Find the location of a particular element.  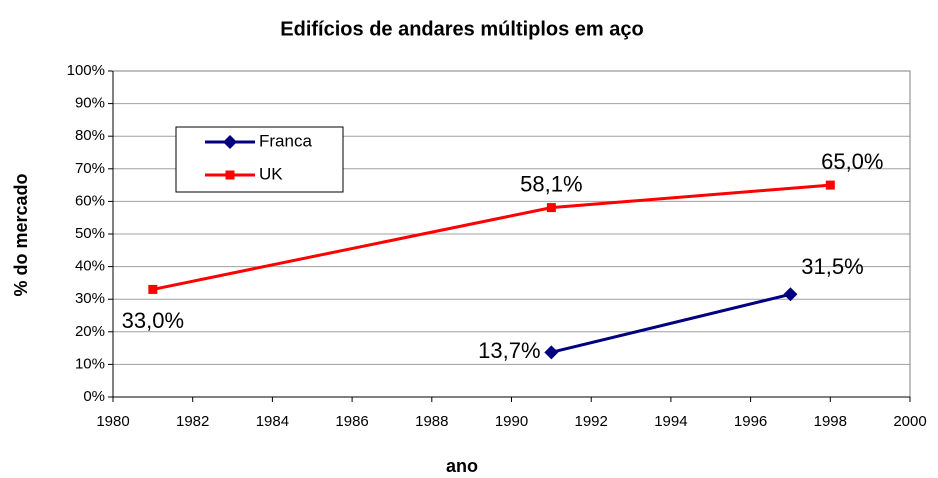

x-tick-label: 1996 is located at coordinates (750, 421).